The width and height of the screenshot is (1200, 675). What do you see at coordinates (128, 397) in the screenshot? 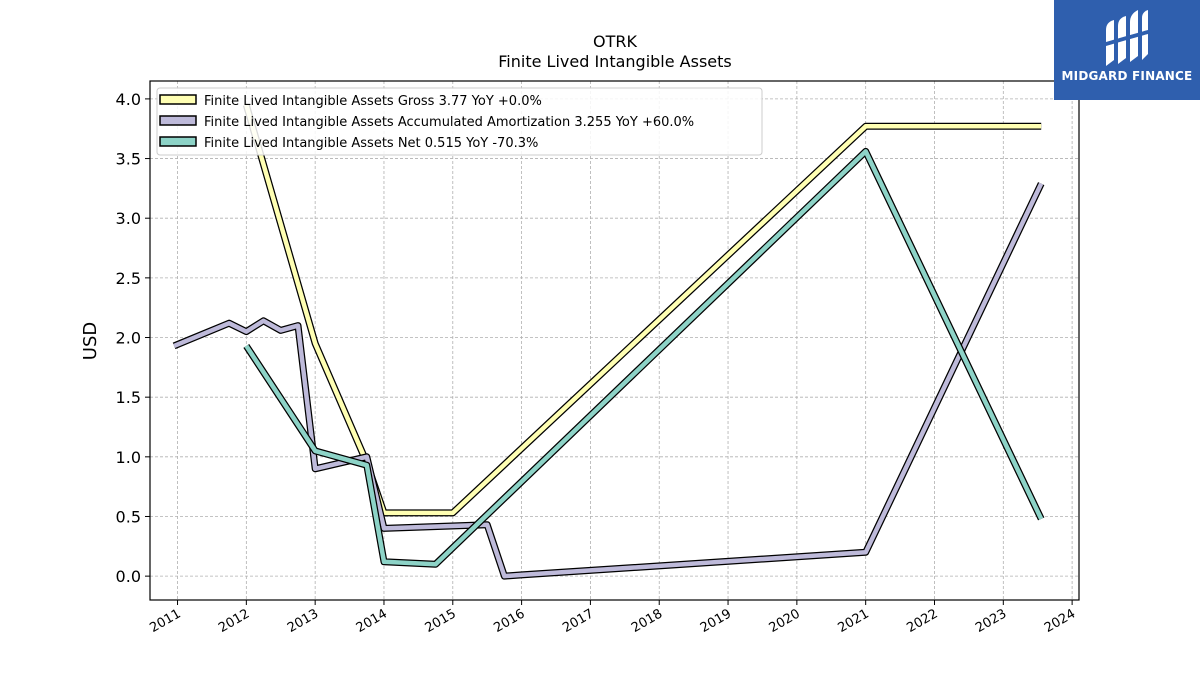
I see `y-tick-label: 1.5` at bounding box center [128, 397].